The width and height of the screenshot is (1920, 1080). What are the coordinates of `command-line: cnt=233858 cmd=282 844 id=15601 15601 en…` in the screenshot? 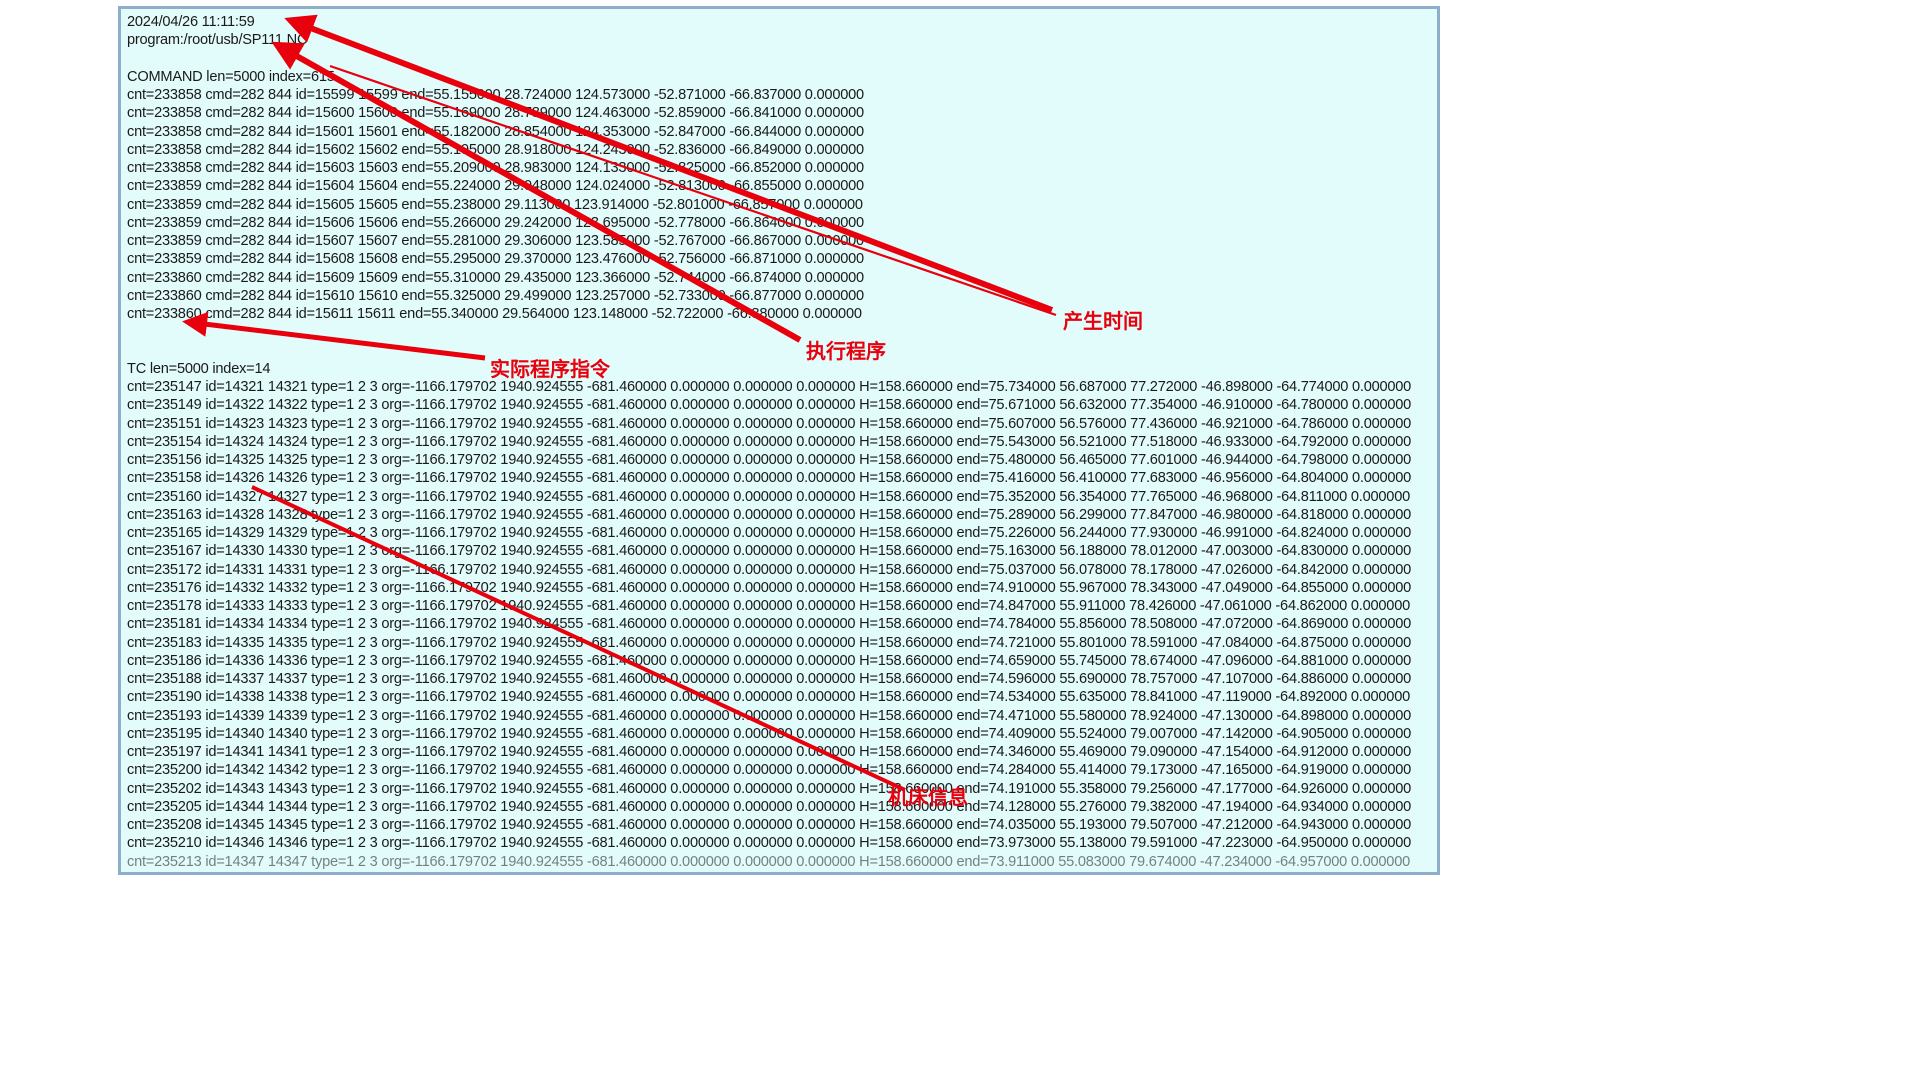 It's located at (495, 131).